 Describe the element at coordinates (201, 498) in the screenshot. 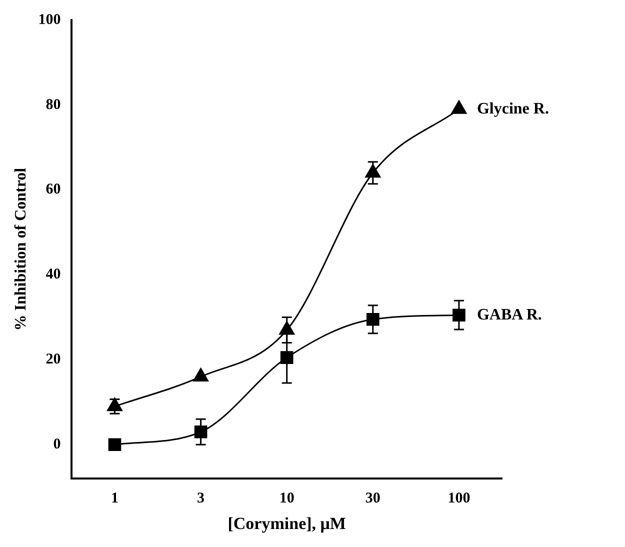

I see `x-tick-label: 3` at that location.